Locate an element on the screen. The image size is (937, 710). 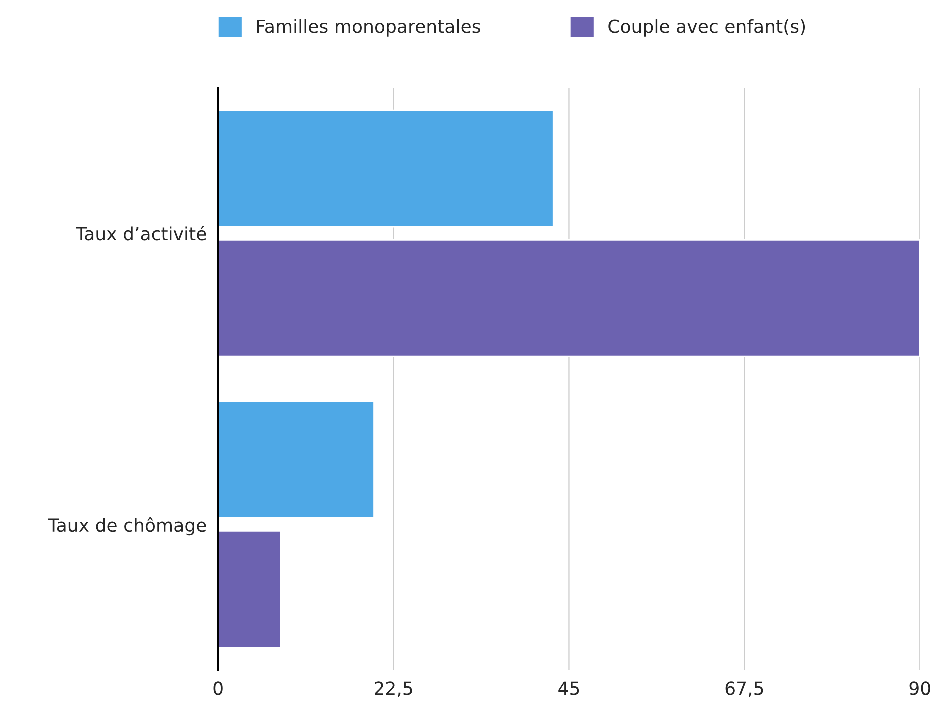
y-tick-label: Taux d’activité is located at coordinates (141, 233).